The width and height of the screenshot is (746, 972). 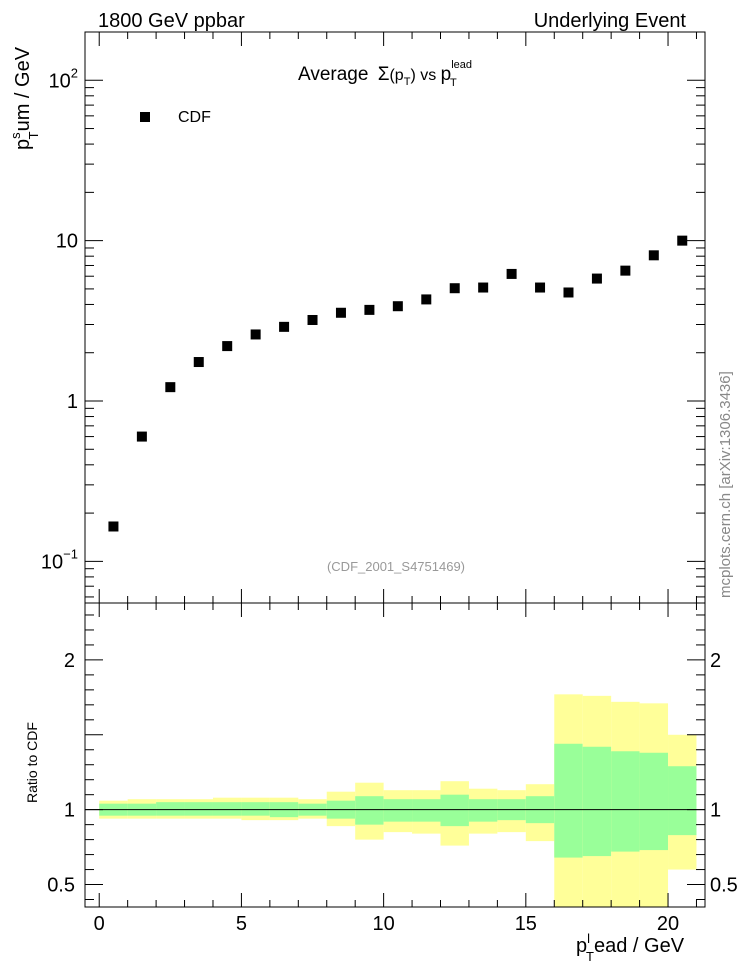 I want to click on header-right: Underlying Event, so click(x=610, y=21).